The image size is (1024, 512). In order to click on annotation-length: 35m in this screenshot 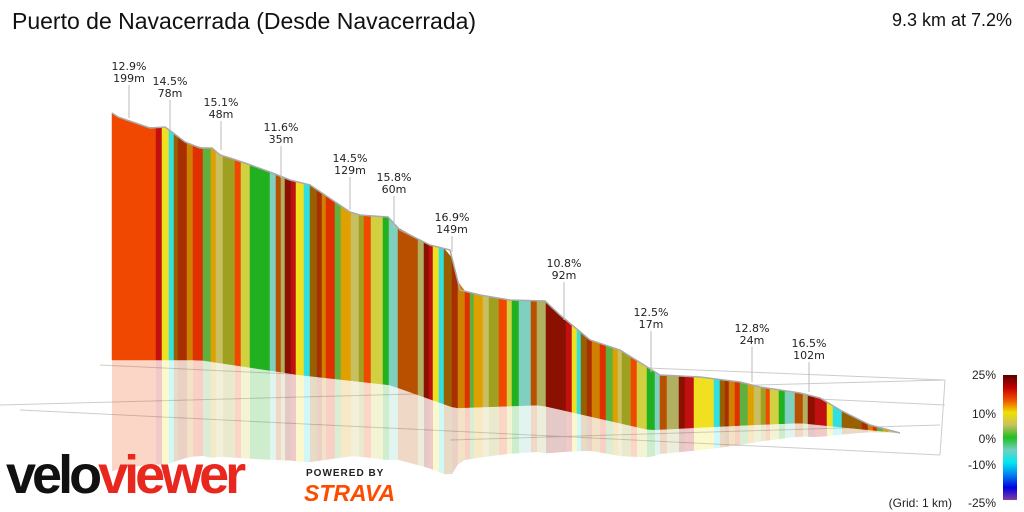, I will do `click(281, 139)`.